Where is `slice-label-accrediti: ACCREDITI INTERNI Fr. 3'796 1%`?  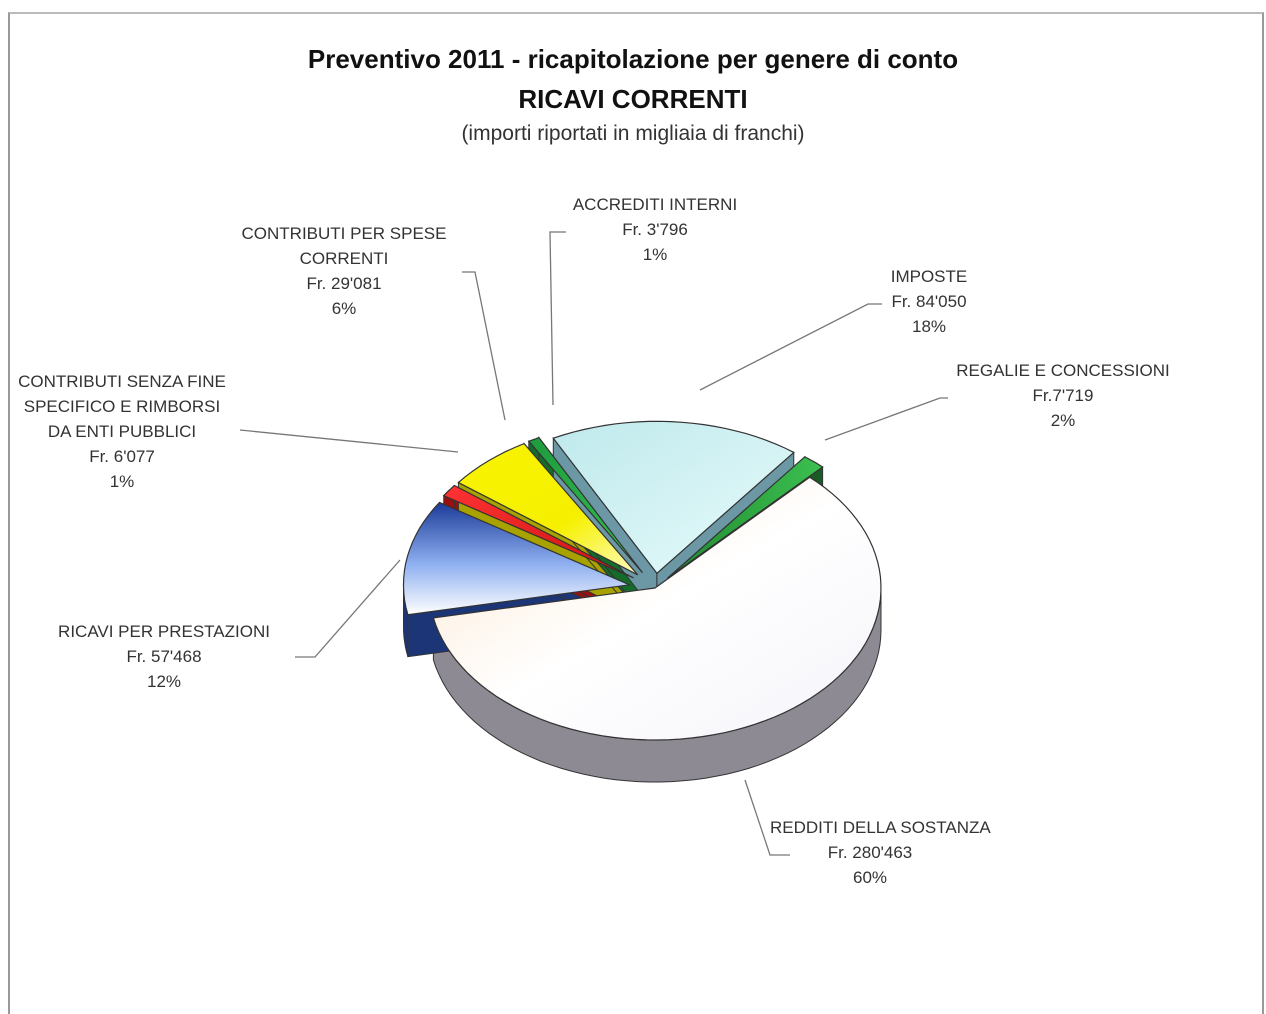 slice-label-accrediti: ACCREDITI INTERNI Fr. 3'796 1% is located at coordinates (655, 229).